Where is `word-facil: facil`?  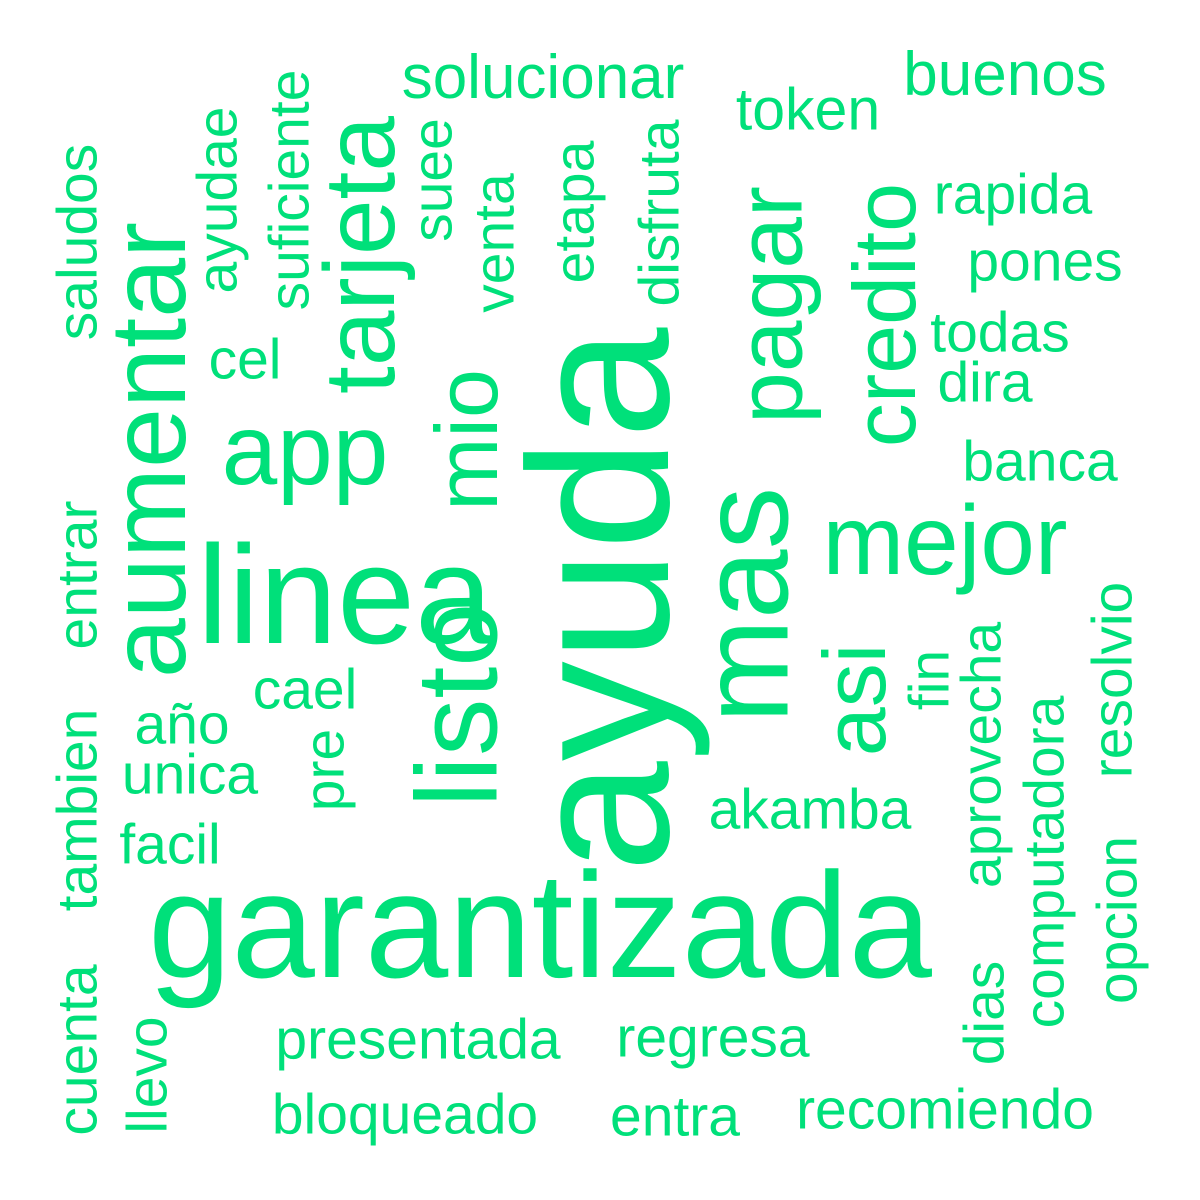
word-facil: facil is located at coordinates (170, 844).